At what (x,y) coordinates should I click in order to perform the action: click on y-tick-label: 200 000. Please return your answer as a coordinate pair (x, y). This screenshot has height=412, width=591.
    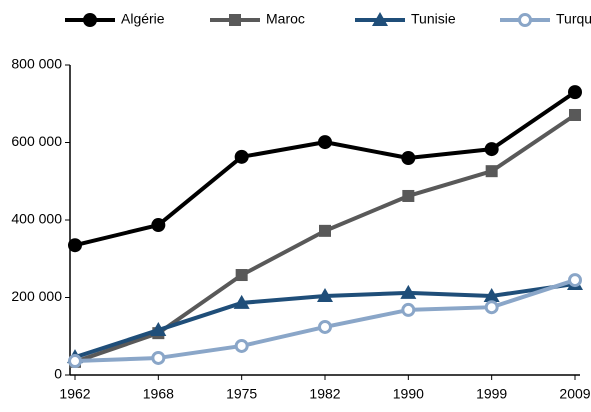
    Looking at the image, I should click on (36, 296).